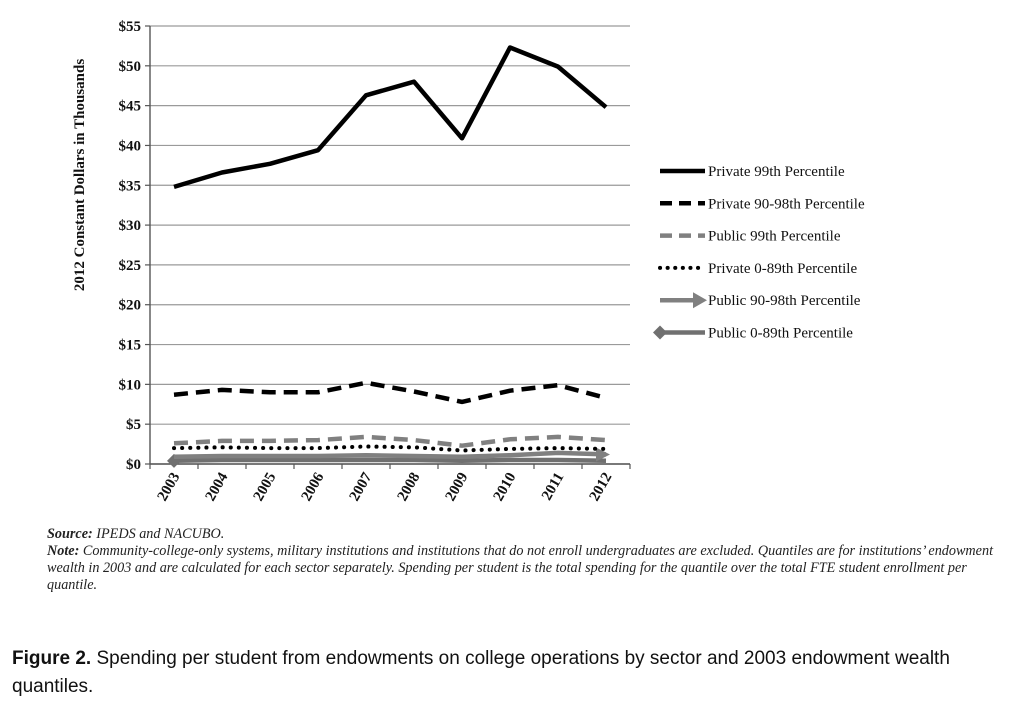  What do you see at coordinates (774, 237) in the screenshot?
I see `legend-label: Public 99th Percentile` at bounding box center [774, 237].